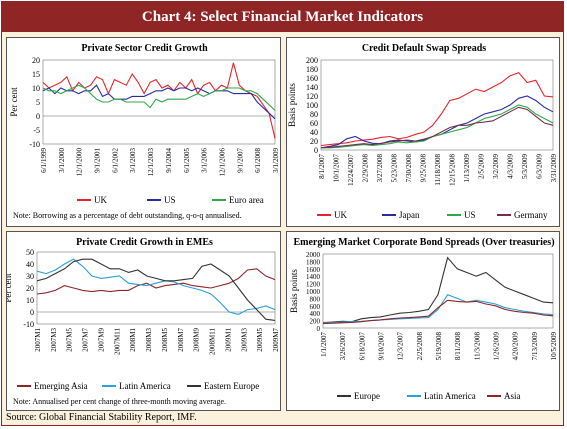  I want to click on c2-xtick: 8/1/2007, so click(322, 166).